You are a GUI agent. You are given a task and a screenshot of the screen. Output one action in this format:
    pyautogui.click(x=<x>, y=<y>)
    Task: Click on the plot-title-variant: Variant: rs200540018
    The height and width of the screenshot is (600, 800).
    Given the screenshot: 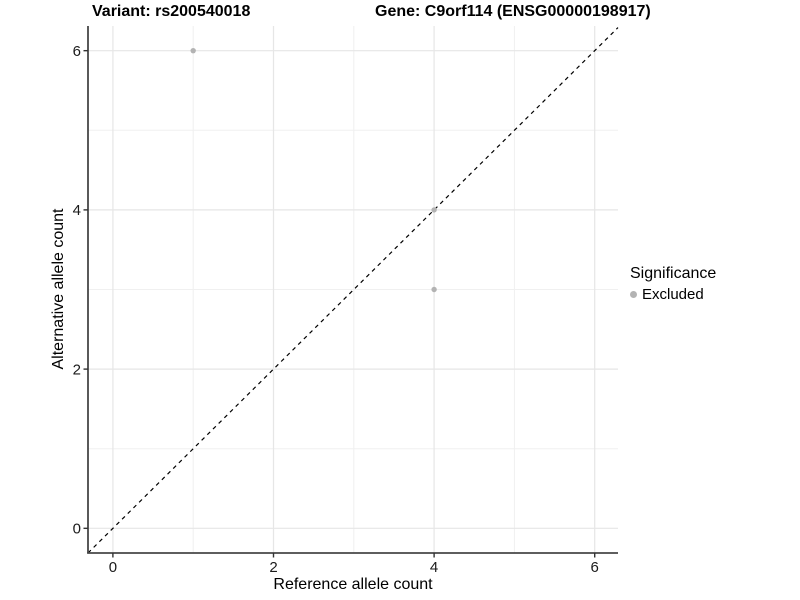 What is the action you would take?
    pyautogui.click(x=171, y=11)
    